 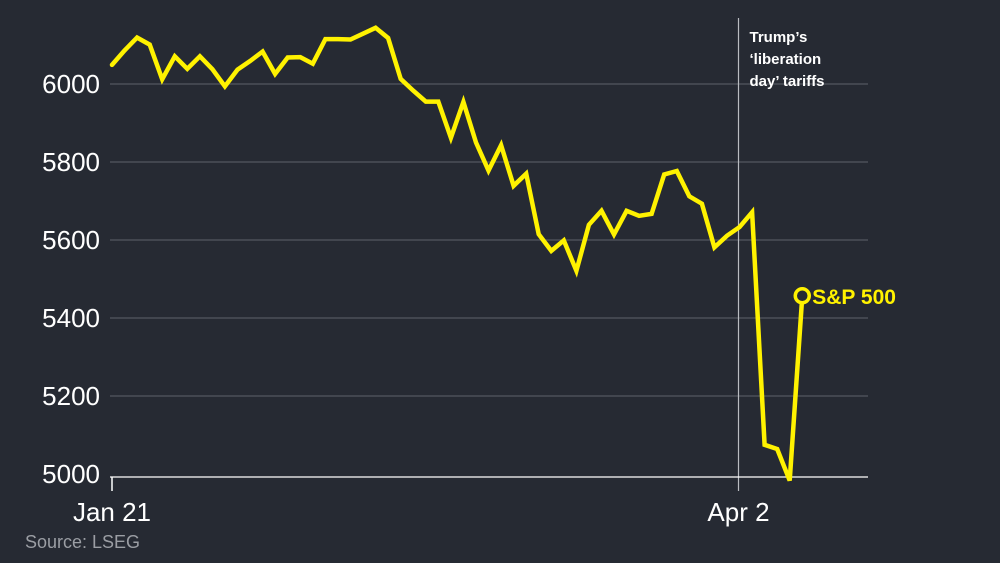 I want to click on annotation-text-line-3: day’ tariffs, so click(x=787, y=81).